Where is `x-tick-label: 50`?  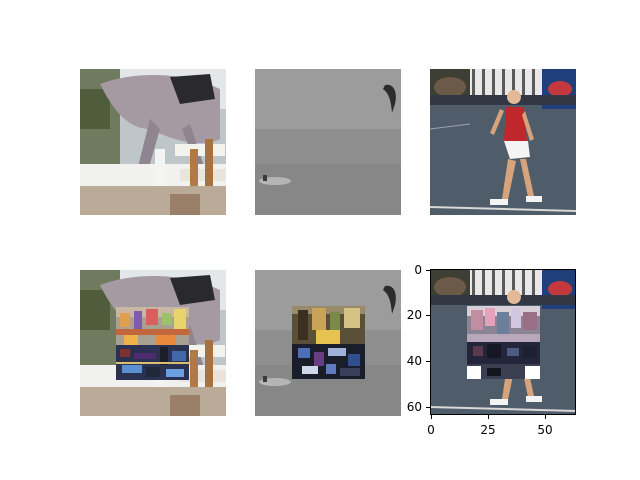
x-tick-label: 50 is located at coordinates (545, 430).